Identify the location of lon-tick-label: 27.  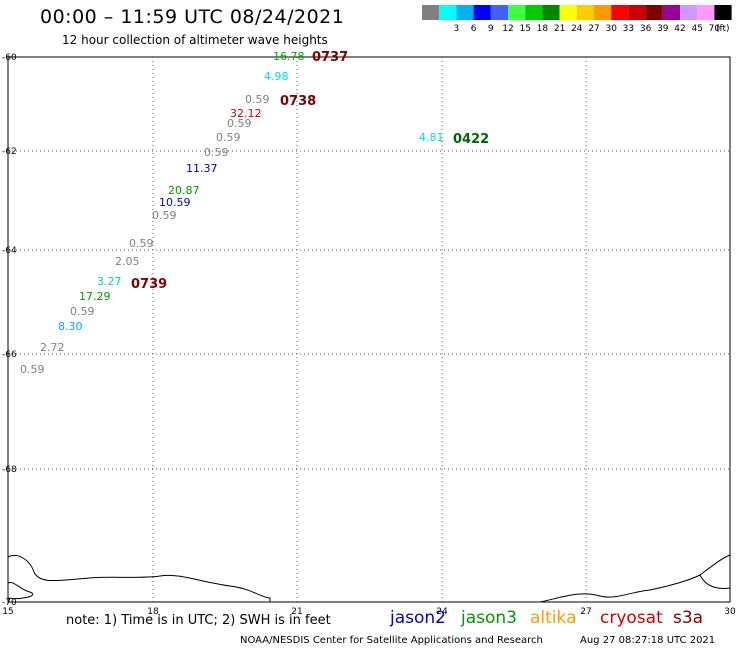
(585, 612).